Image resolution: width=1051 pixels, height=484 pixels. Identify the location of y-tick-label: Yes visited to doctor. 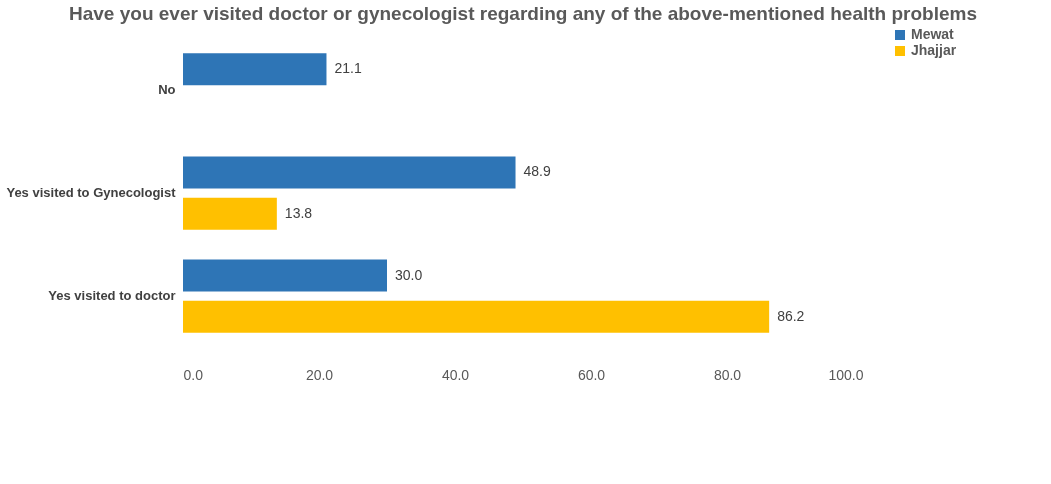
(112, 296).